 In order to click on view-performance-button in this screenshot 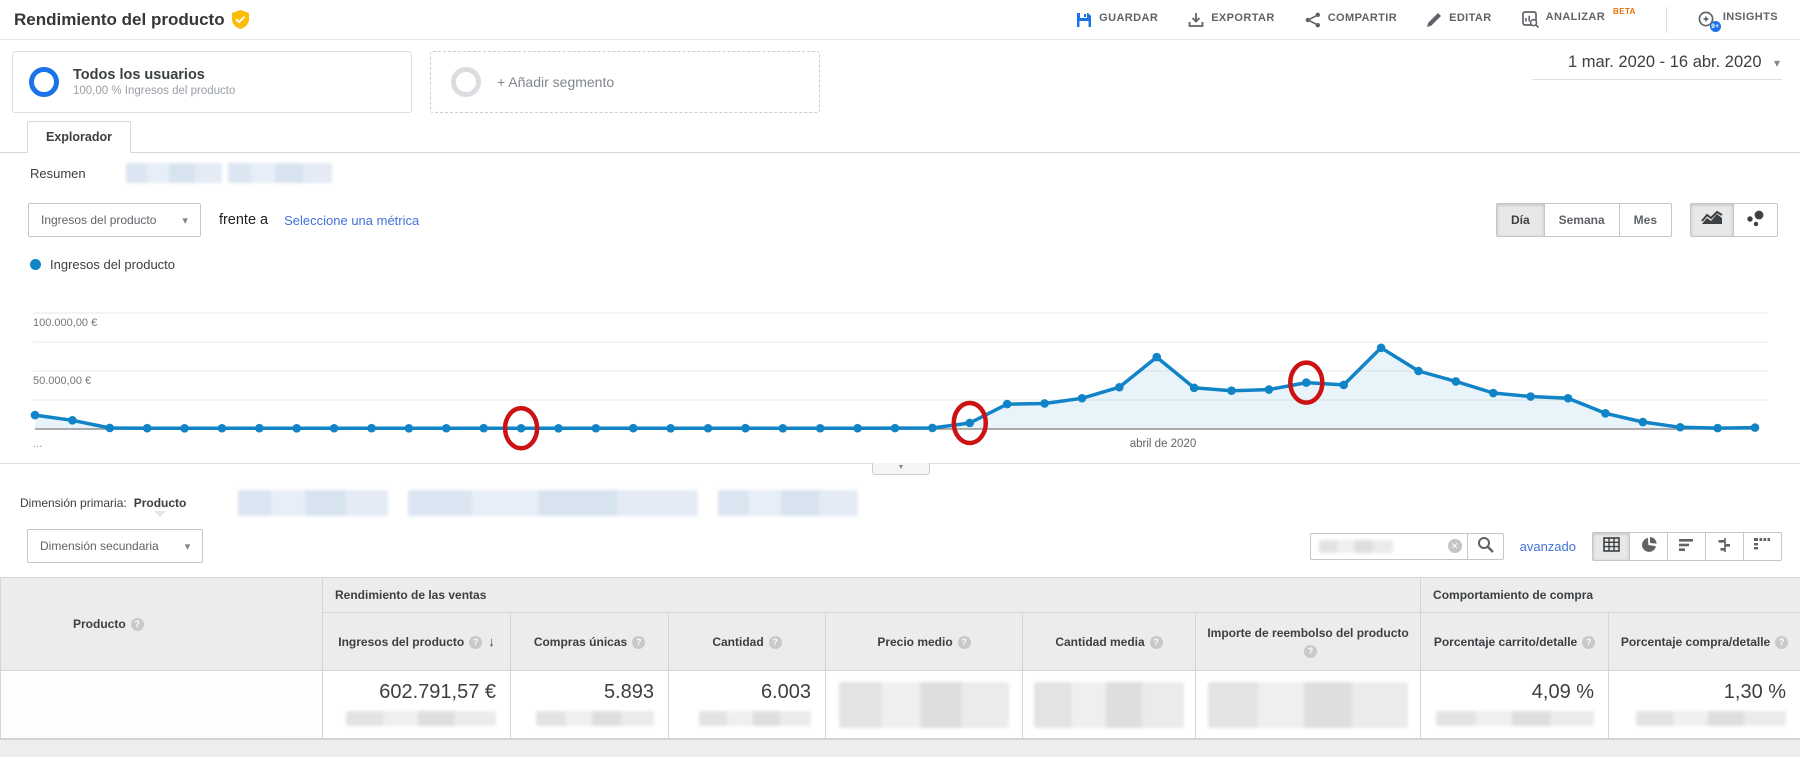, I will do `click(1687, 546)`.